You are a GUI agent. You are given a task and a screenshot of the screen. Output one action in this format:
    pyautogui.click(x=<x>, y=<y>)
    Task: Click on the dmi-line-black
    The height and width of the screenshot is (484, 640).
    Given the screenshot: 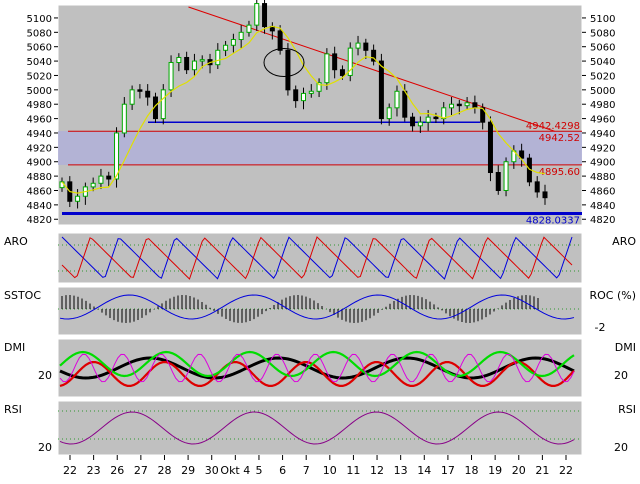 What is the action you would take?
    pyautogui.click(x=317, y=368)
    